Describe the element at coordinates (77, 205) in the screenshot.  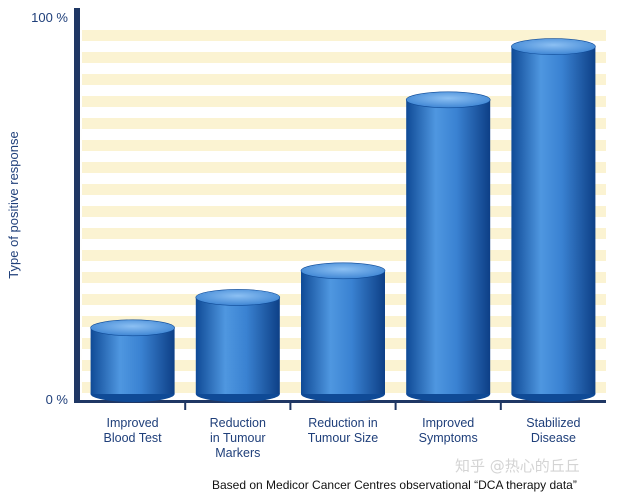
I see `y-axis-line` at that location.